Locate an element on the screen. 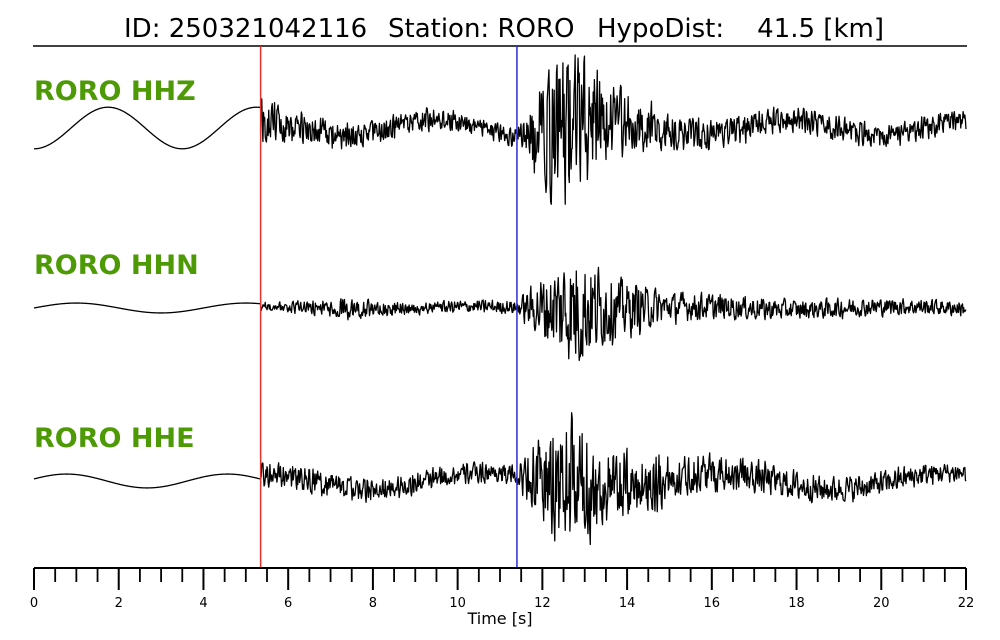  title-station: Station: RORO is located at coordinates (481, 29).